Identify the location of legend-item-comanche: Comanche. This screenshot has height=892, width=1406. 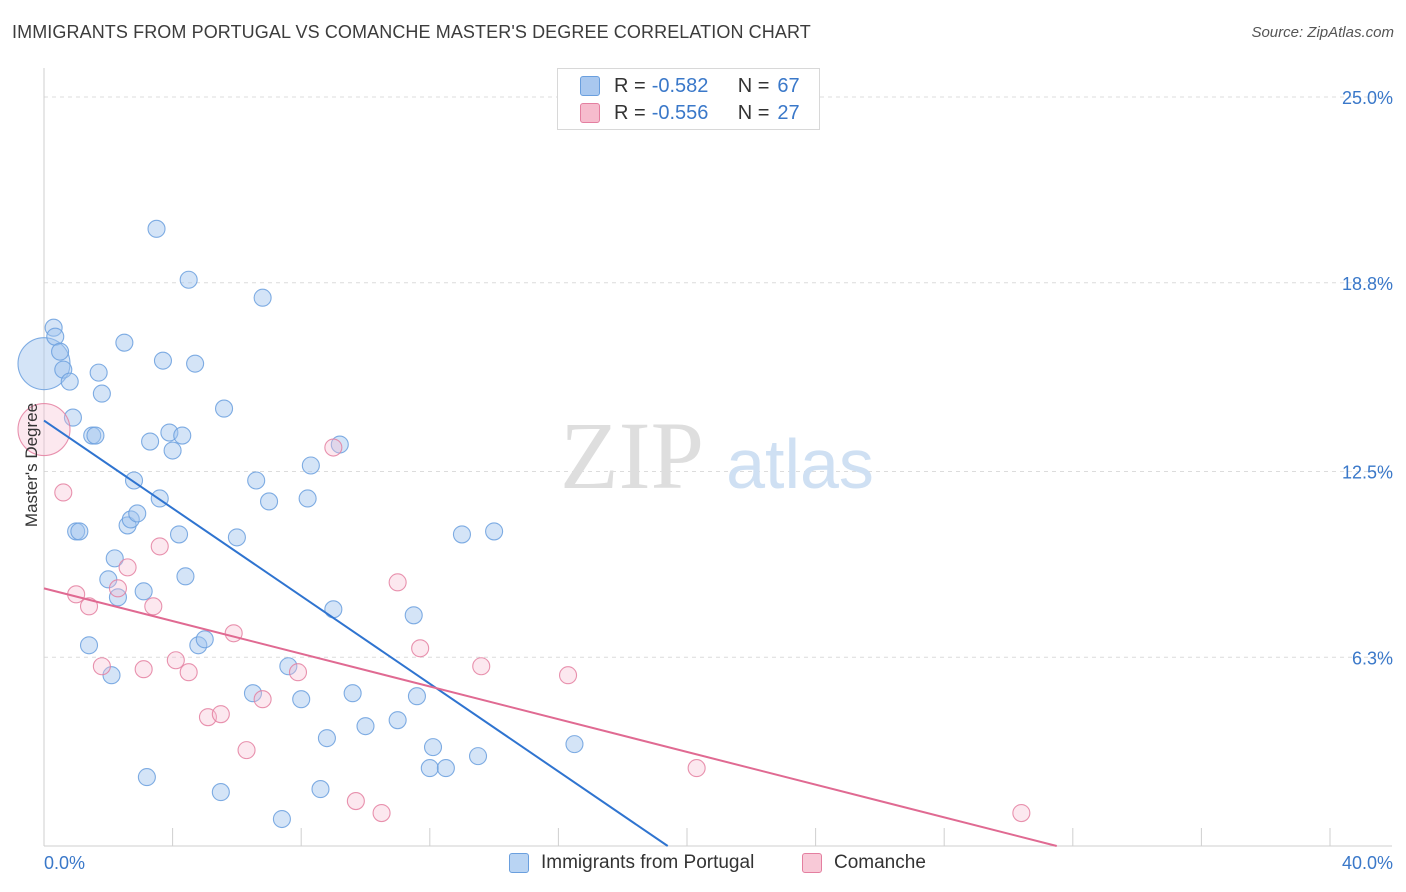
(864, 863).